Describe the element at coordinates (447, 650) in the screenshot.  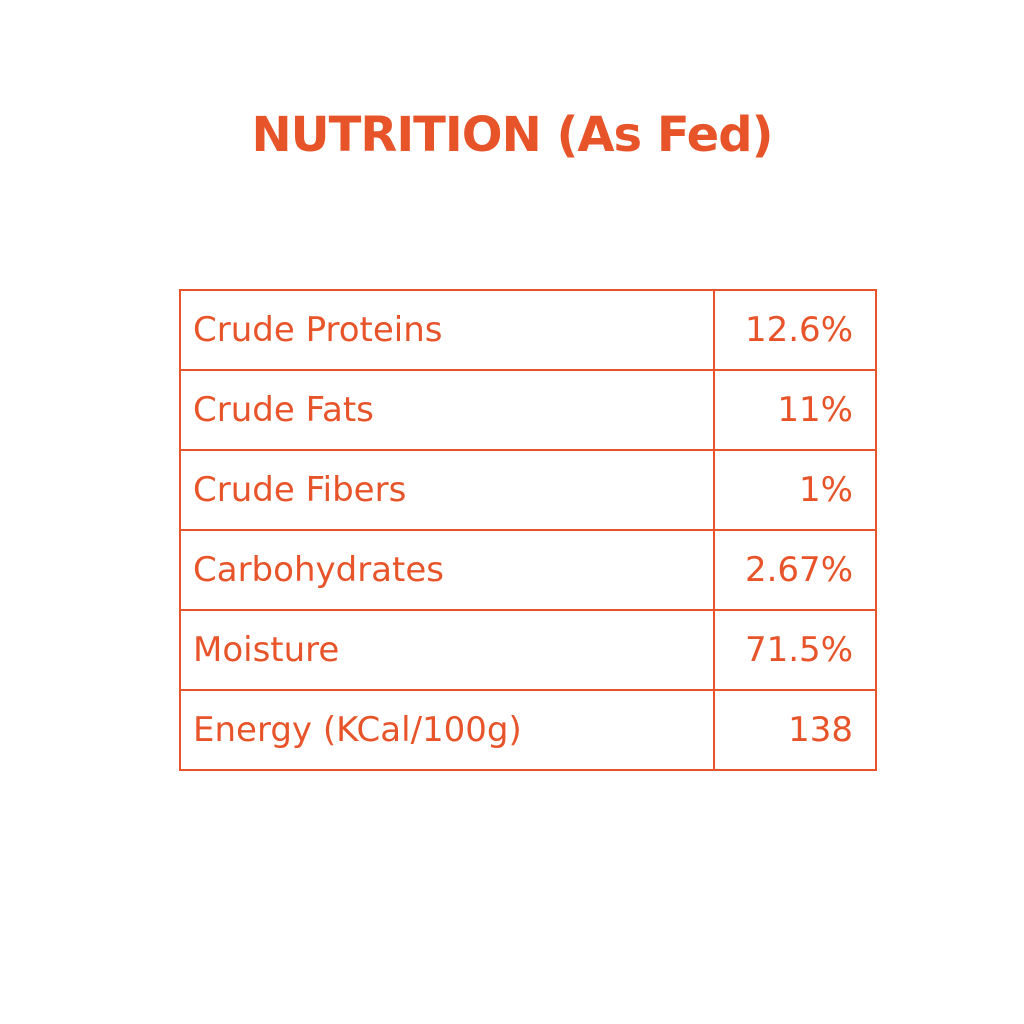
I see `nutrient-name: Moisture` at that location.